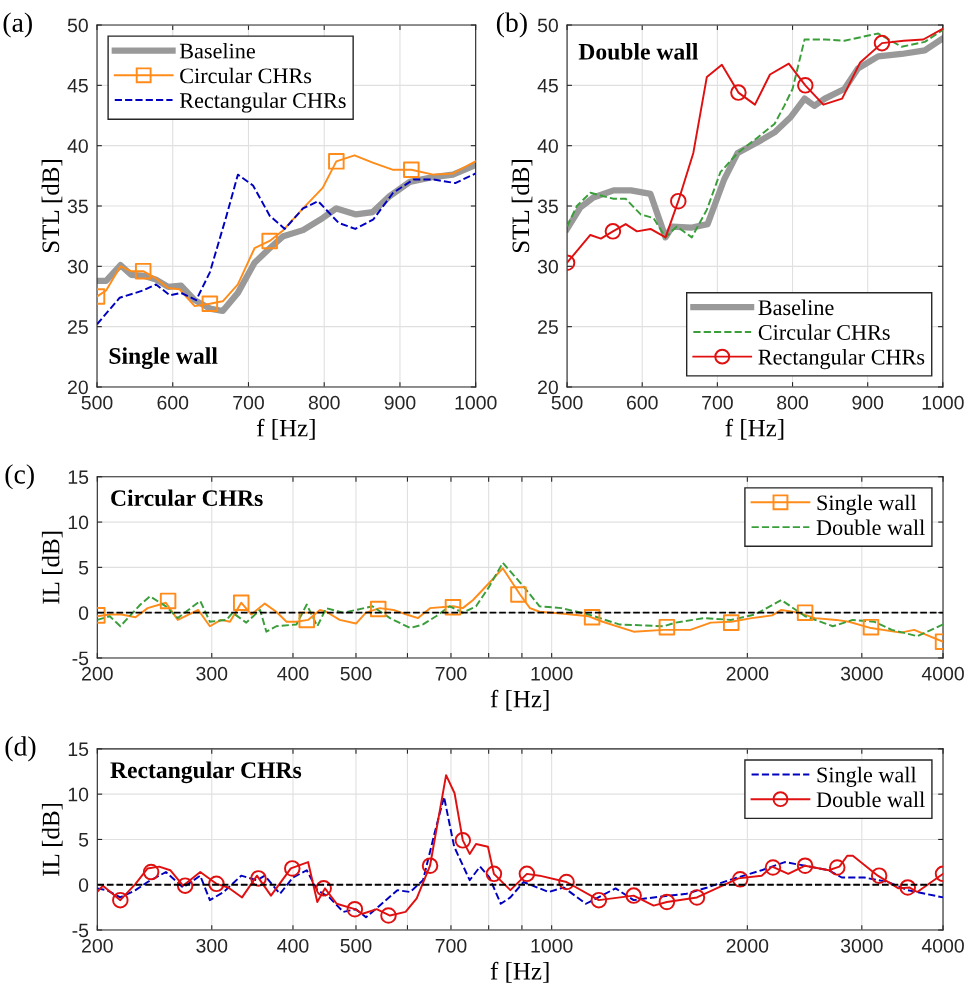  I want to click on chart-title: (b), so click(511, 25).